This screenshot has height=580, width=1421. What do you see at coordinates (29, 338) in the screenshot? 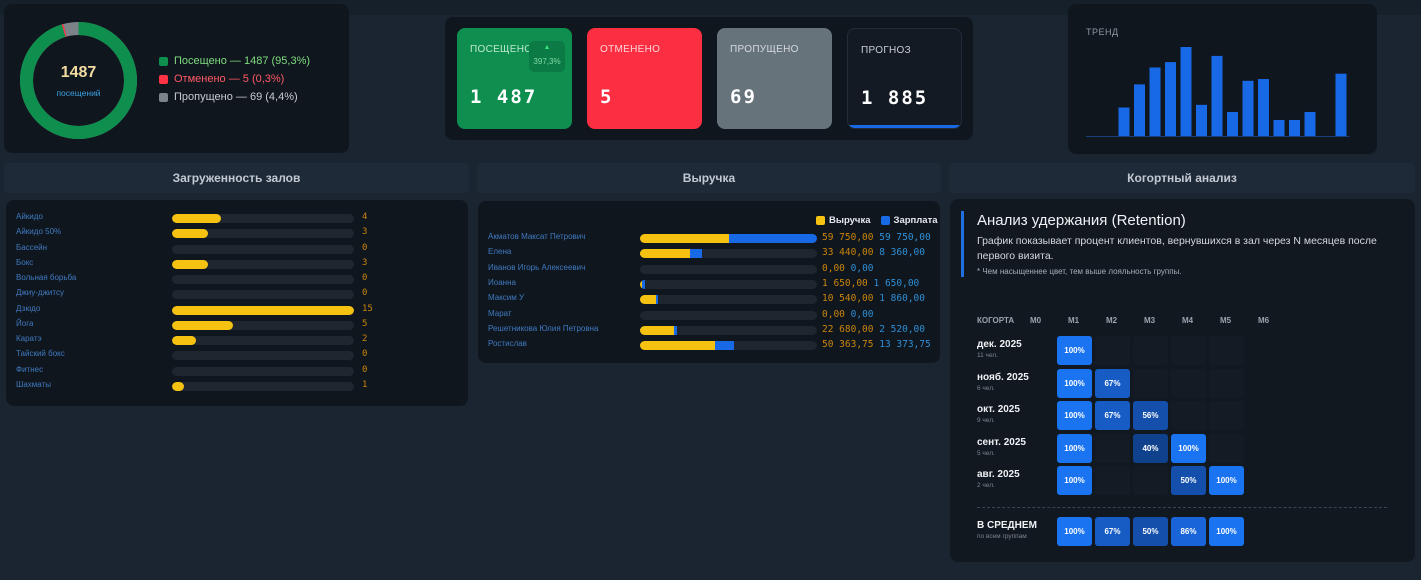
I see `hall-name: Каратэ` at bounding box center [29, 338].